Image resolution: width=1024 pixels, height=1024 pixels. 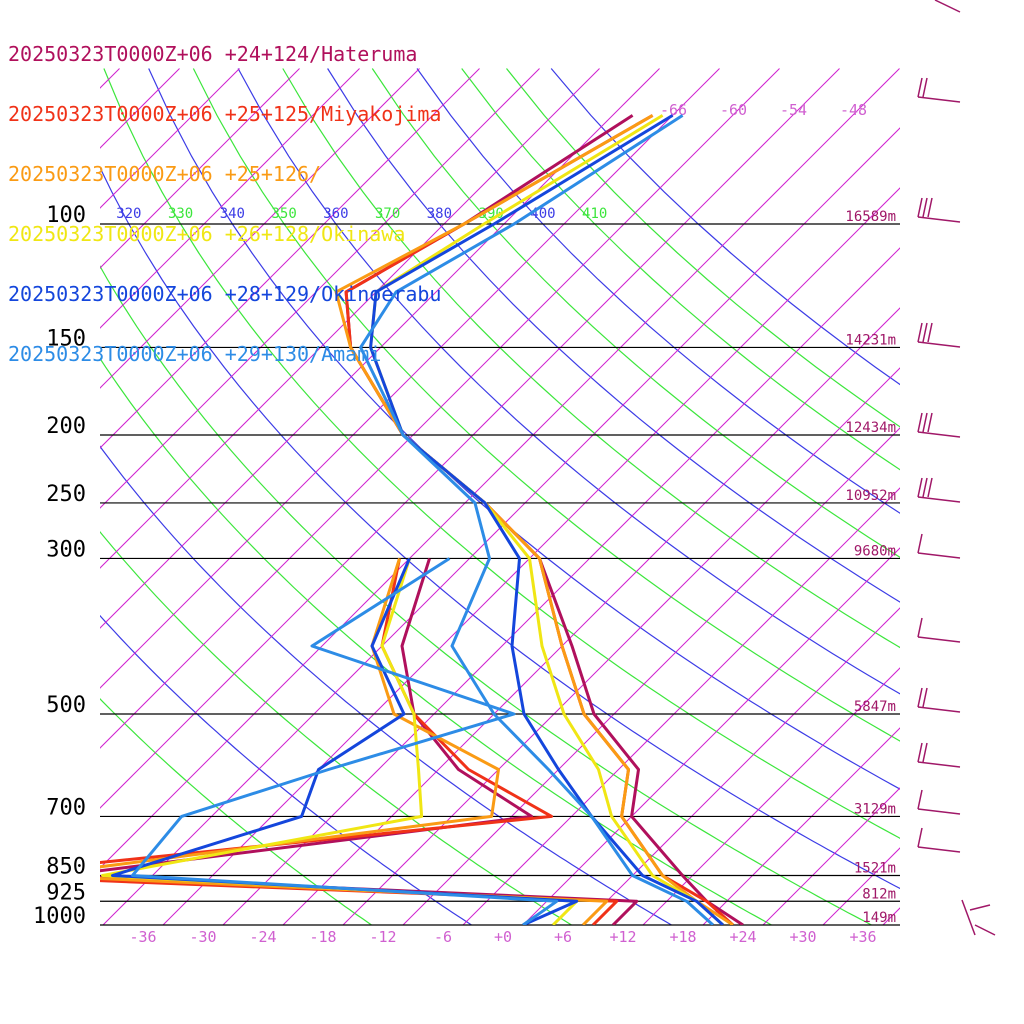 I want to click on height-label: 3129m, so click(x=875, y=809).